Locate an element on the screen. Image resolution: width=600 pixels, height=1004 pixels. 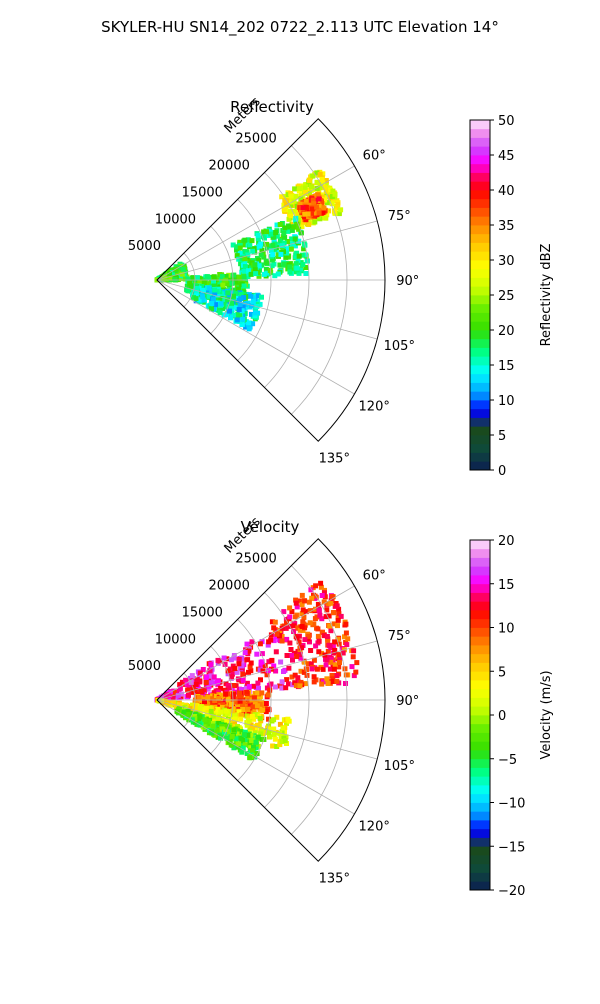
colorbar-tick-label: 20 is located at coordinates (506, 331).